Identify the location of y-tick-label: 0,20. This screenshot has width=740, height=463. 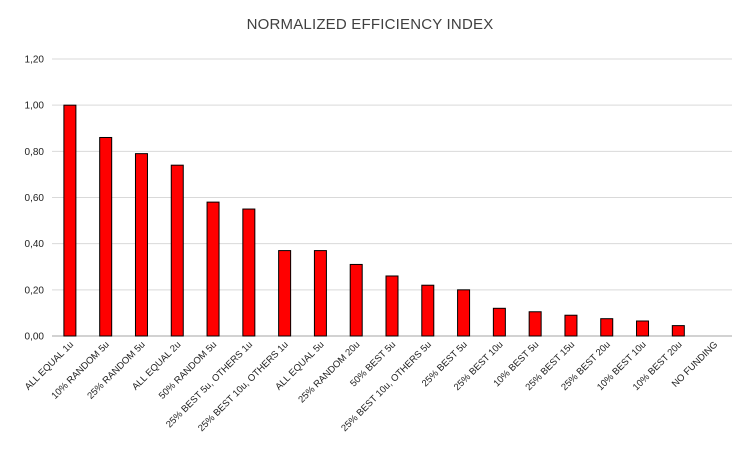
(35, 290).